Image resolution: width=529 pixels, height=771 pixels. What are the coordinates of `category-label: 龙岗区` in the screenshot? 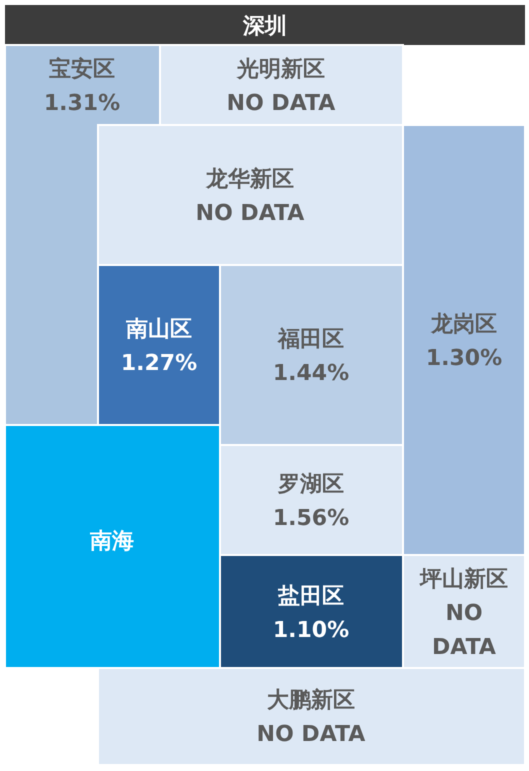 It's located at (463, 324).